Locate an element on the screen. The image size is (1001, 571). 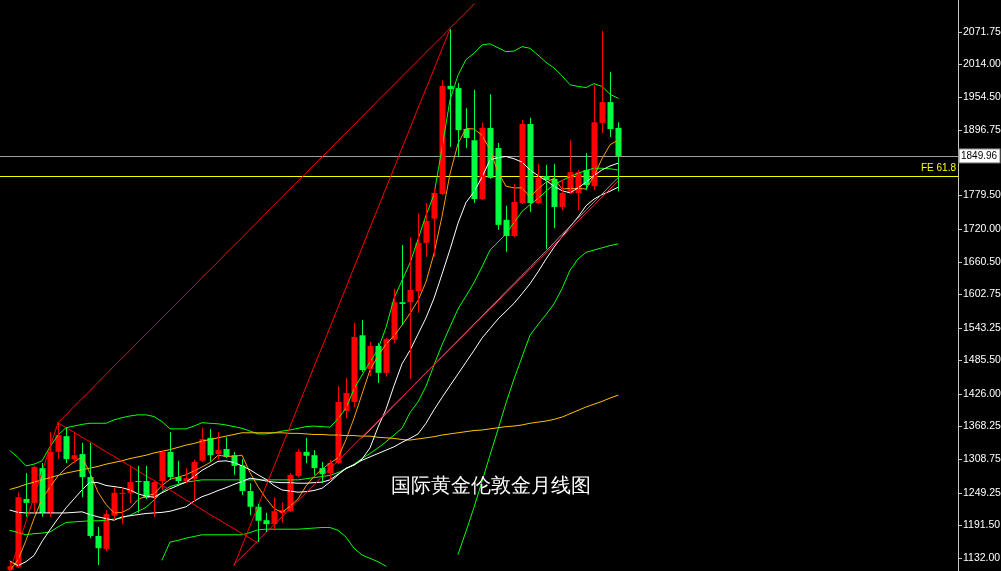
y-tick-label: 1720.00 is located at coordinates (982, 228).